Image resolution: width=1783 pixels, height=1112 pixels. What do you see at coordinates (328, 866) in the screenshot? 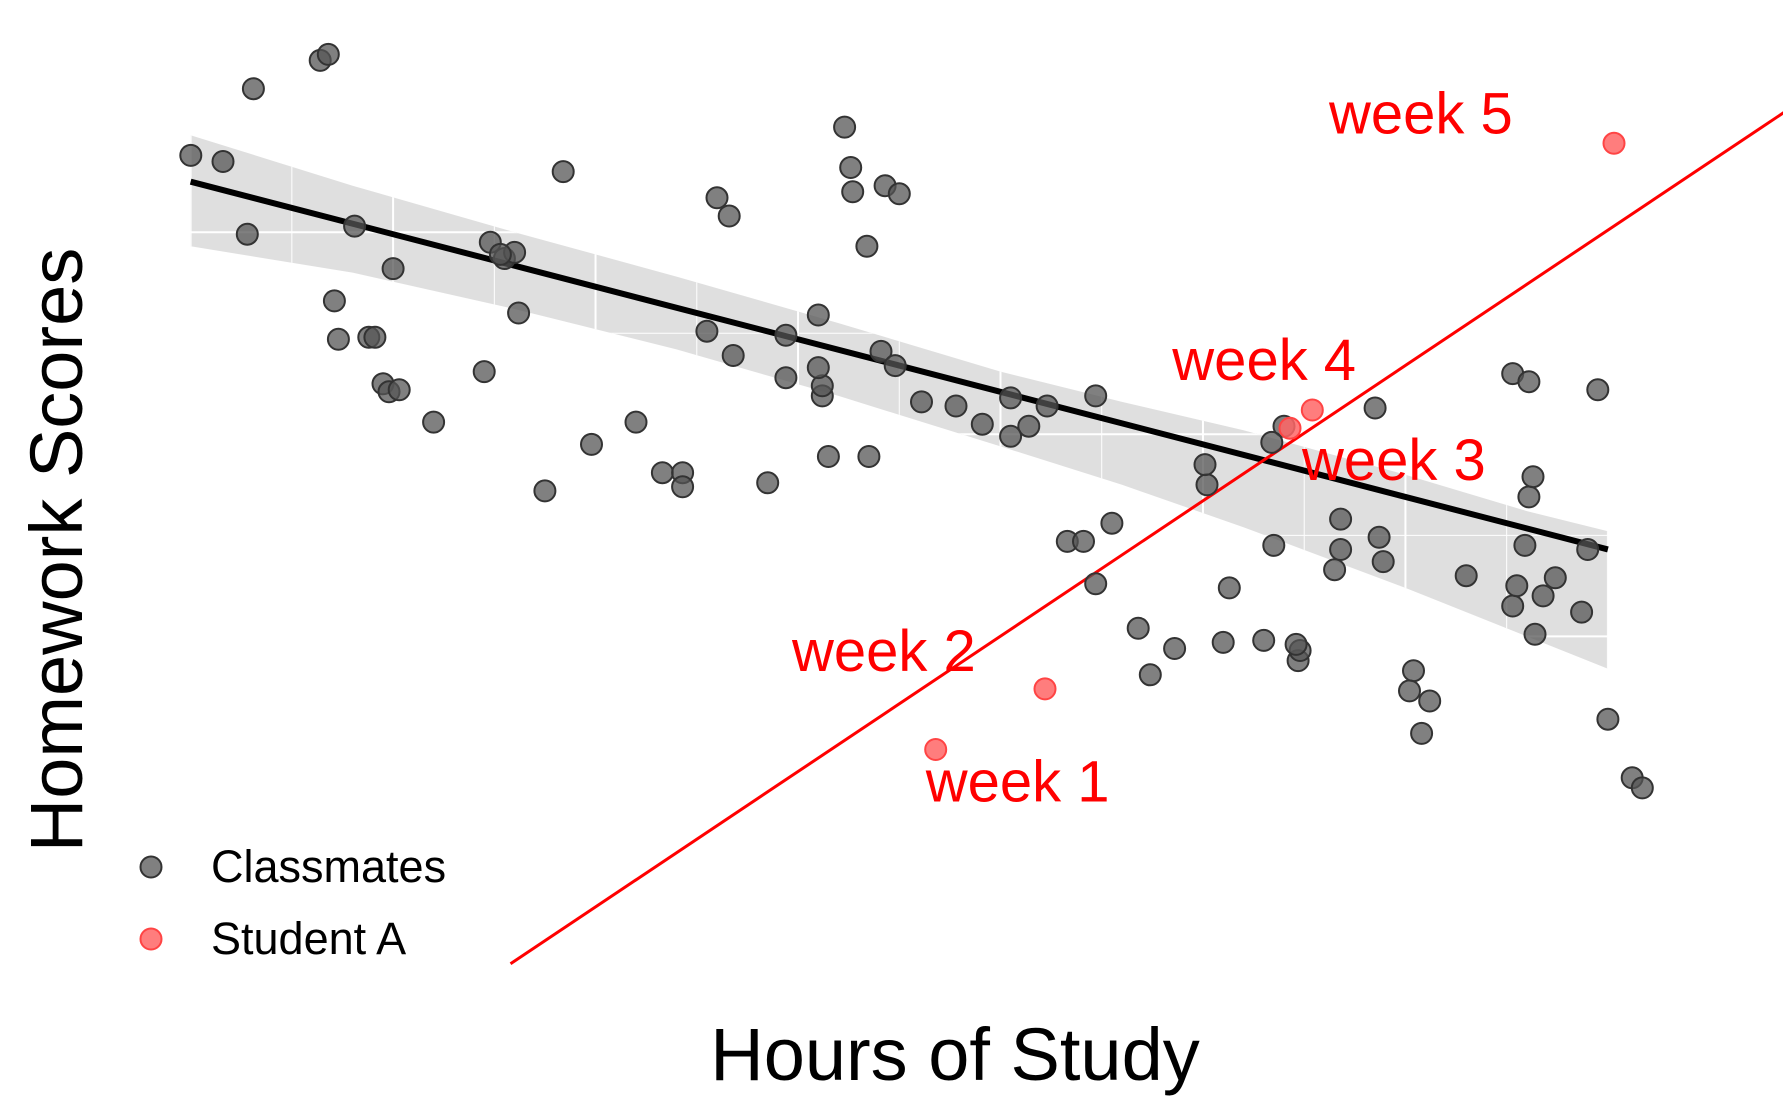
I see `legend-label-classmates: Classmates` at bounding box center [328, 866].